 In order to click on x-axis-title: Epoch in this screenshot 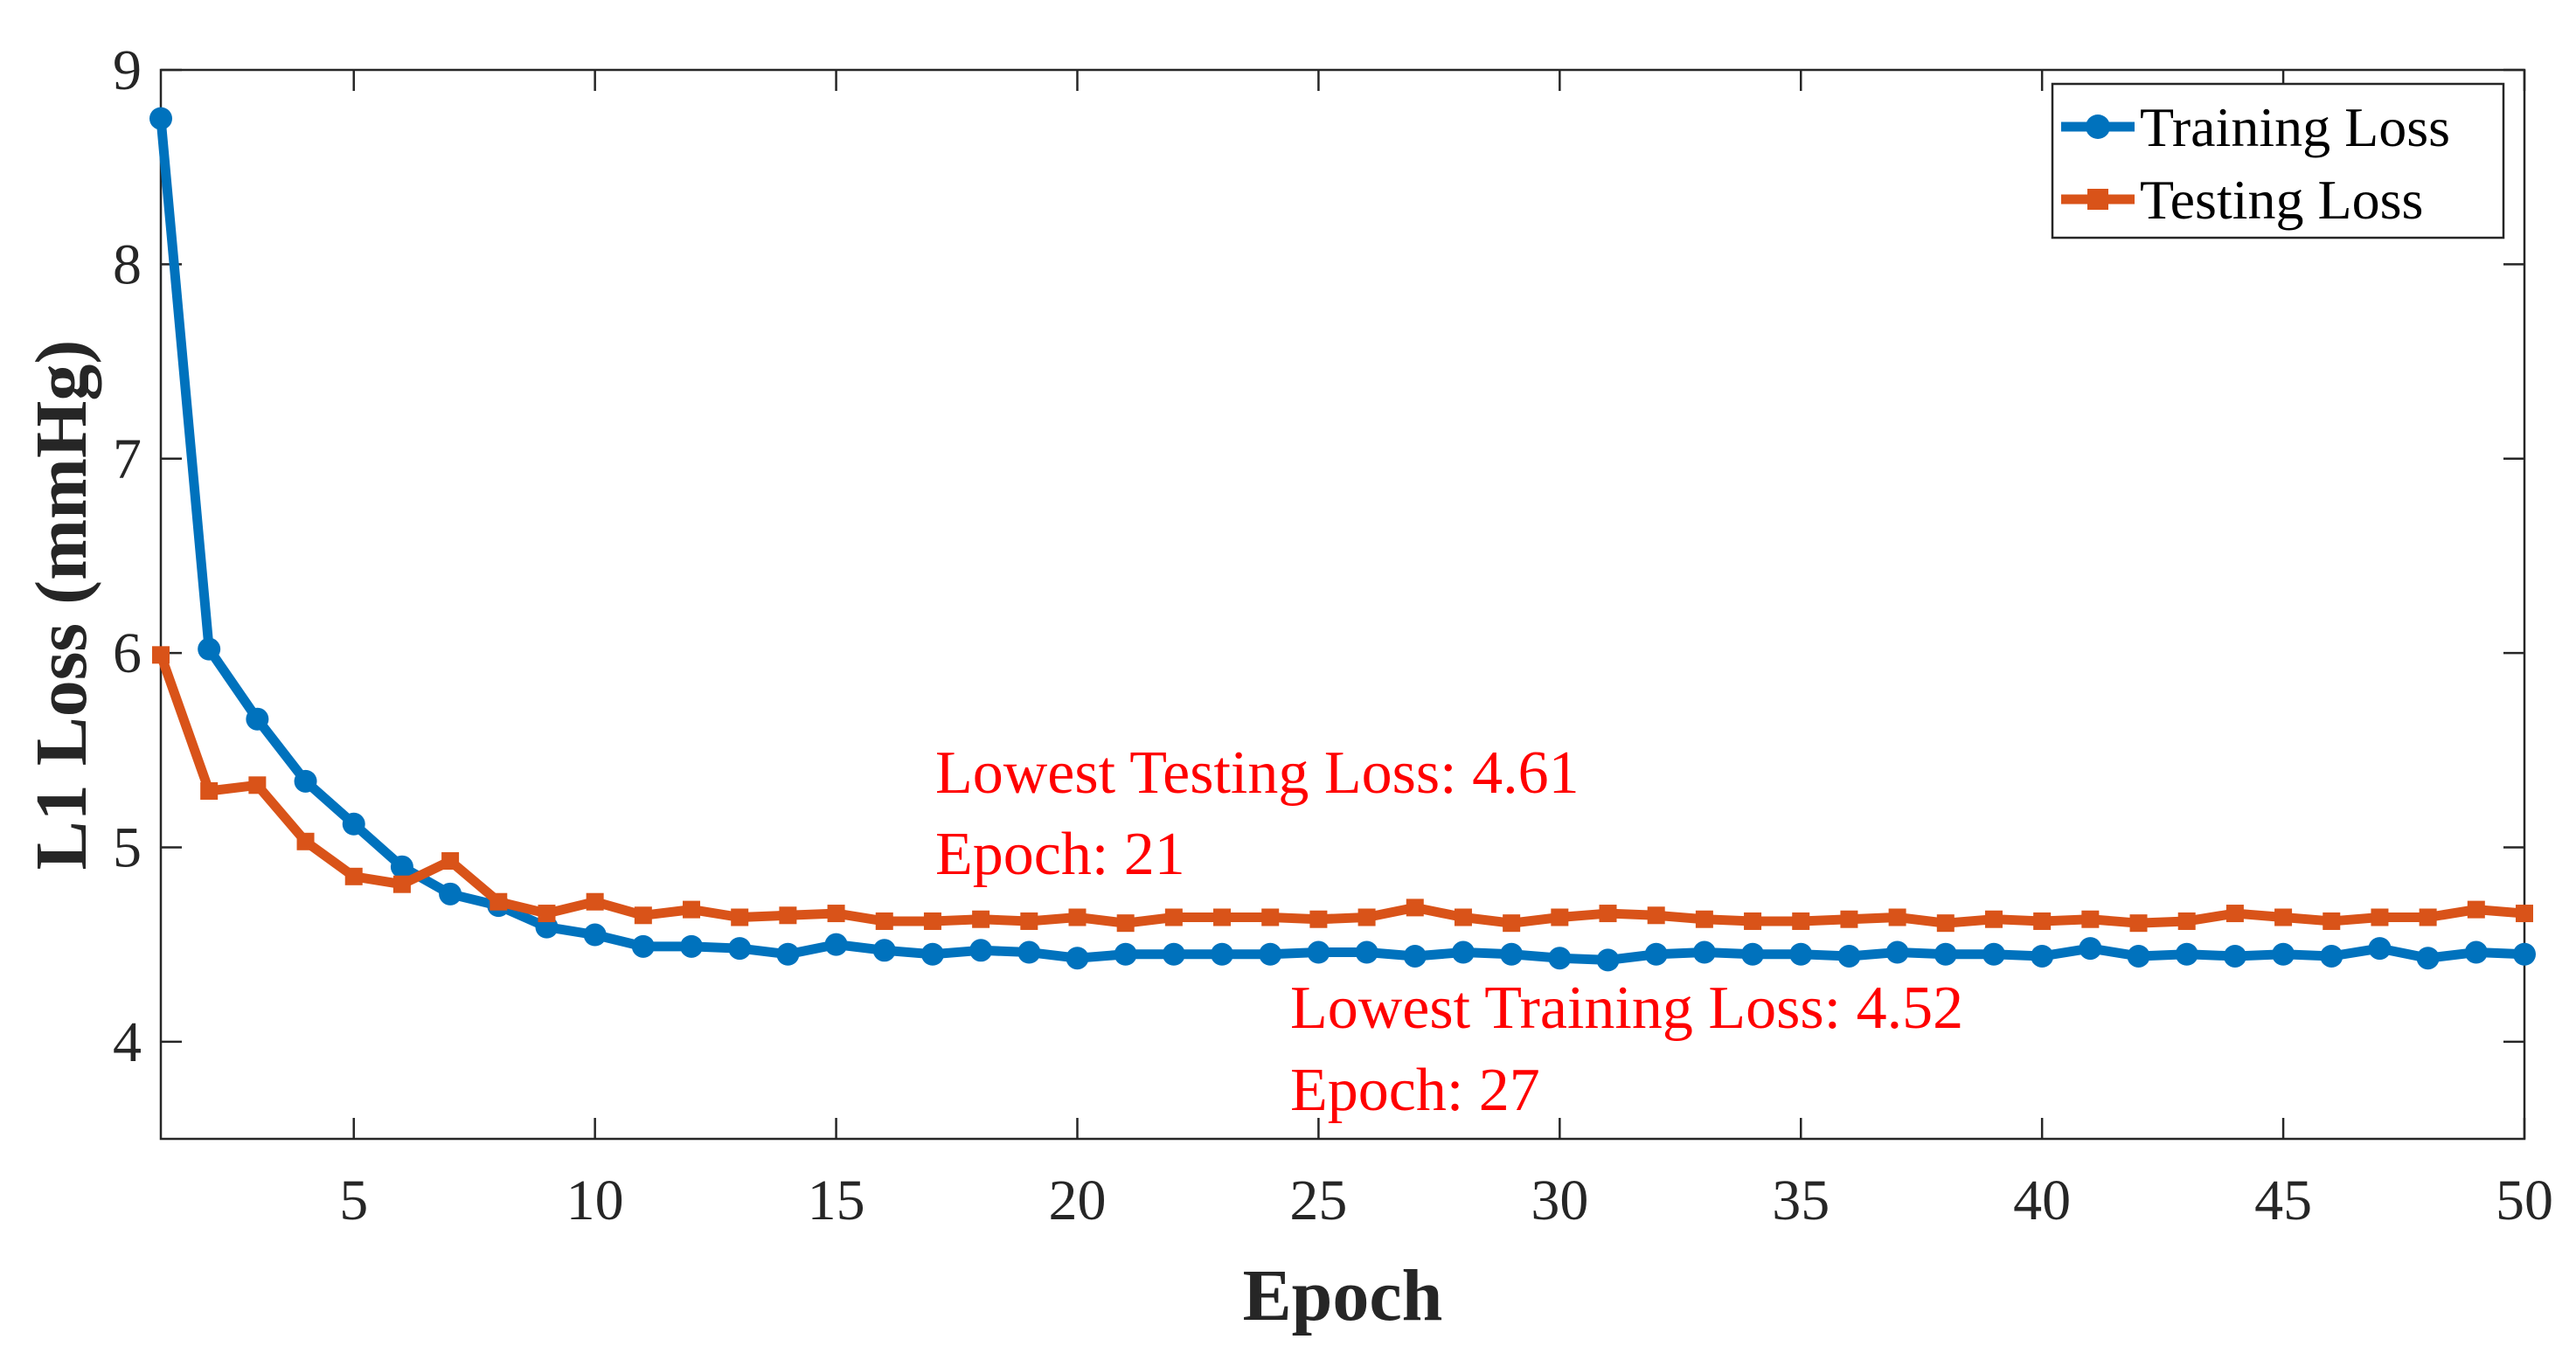, I will do `click(1343, 1295)`.